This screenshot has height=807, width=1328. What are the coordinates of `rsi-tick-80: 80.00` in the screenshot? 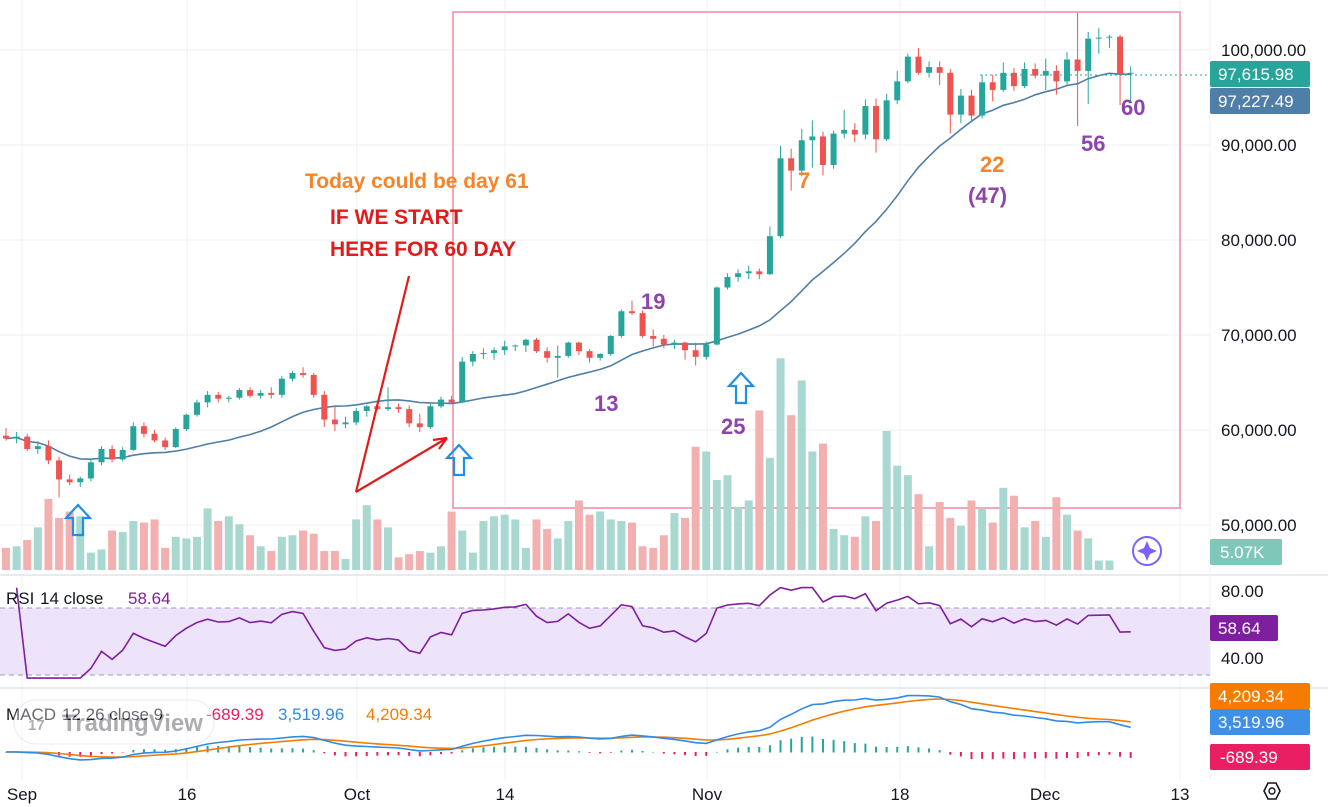 It's located at (1242, 591).